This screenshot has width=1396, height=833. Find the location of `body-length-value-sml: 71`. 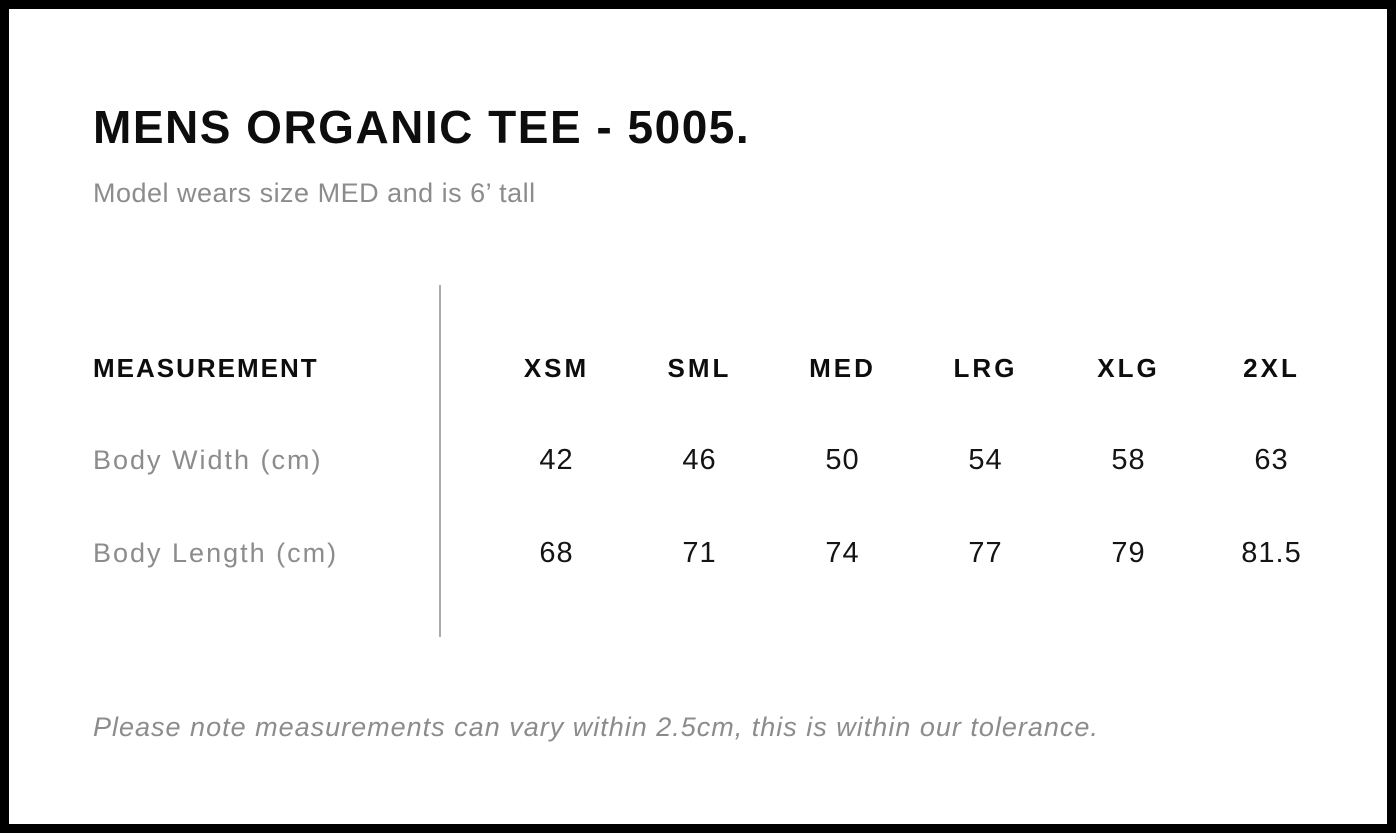

body-length-value-sml: 71 is located at coordinates (699, 553).